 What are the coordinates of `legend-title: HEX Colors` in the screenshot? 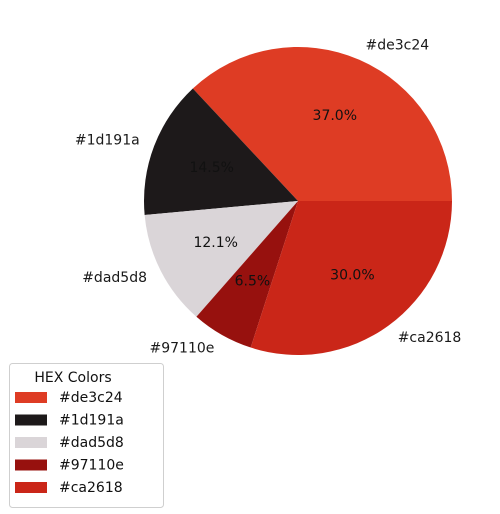 It's located at (72, 378).